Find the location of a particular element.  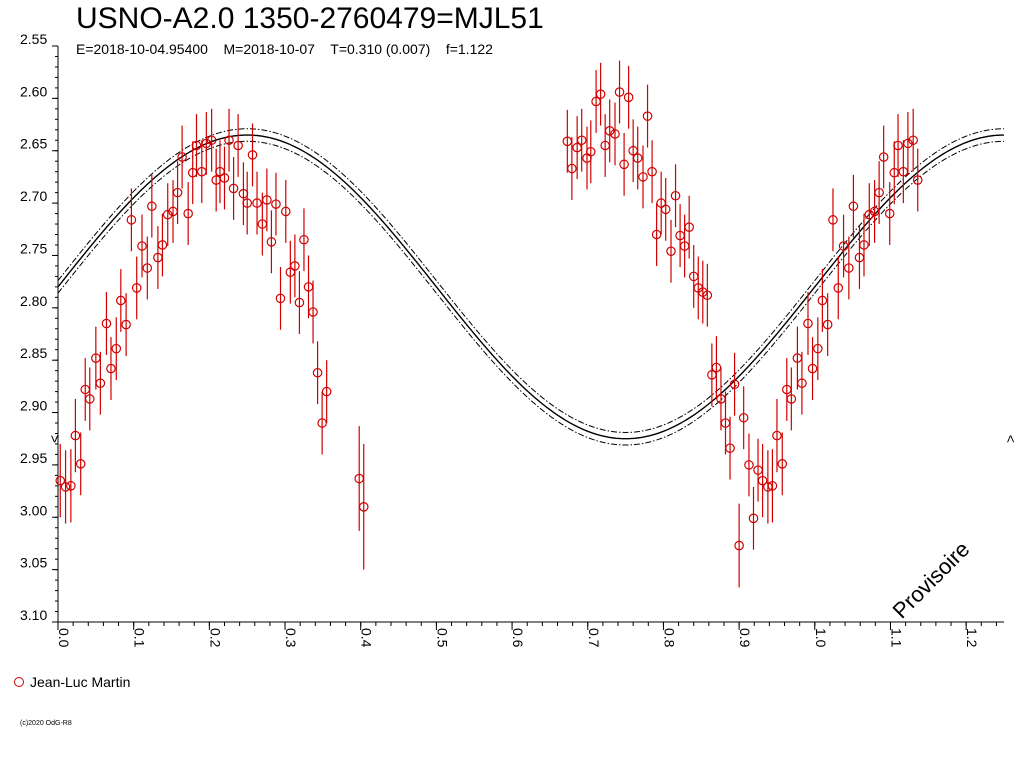

y-tick-label: 2.65 is located at coordinates (33, 144).